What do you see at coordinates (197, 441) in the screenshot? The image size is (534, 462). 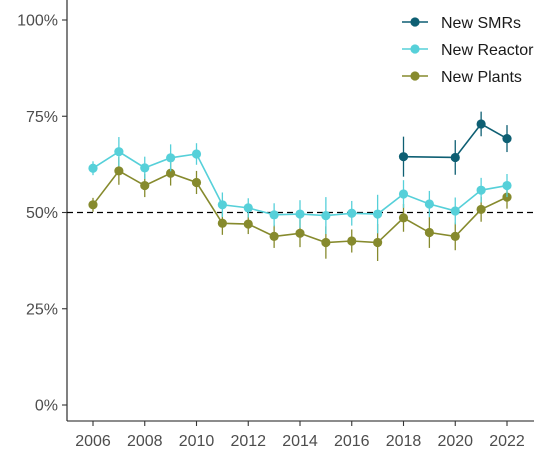 I see `x-tick-label: 2010` at bounding box center [197, 441].